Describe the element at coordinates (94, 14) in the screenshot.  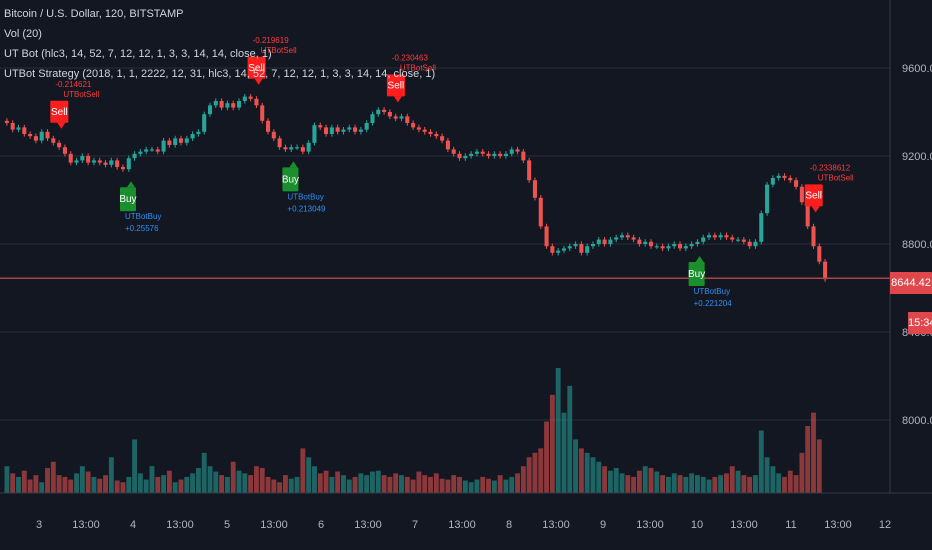
I see `symbol-title: Bitcoin / U.S. Dollar, 120, BITSTAMP` at that location.